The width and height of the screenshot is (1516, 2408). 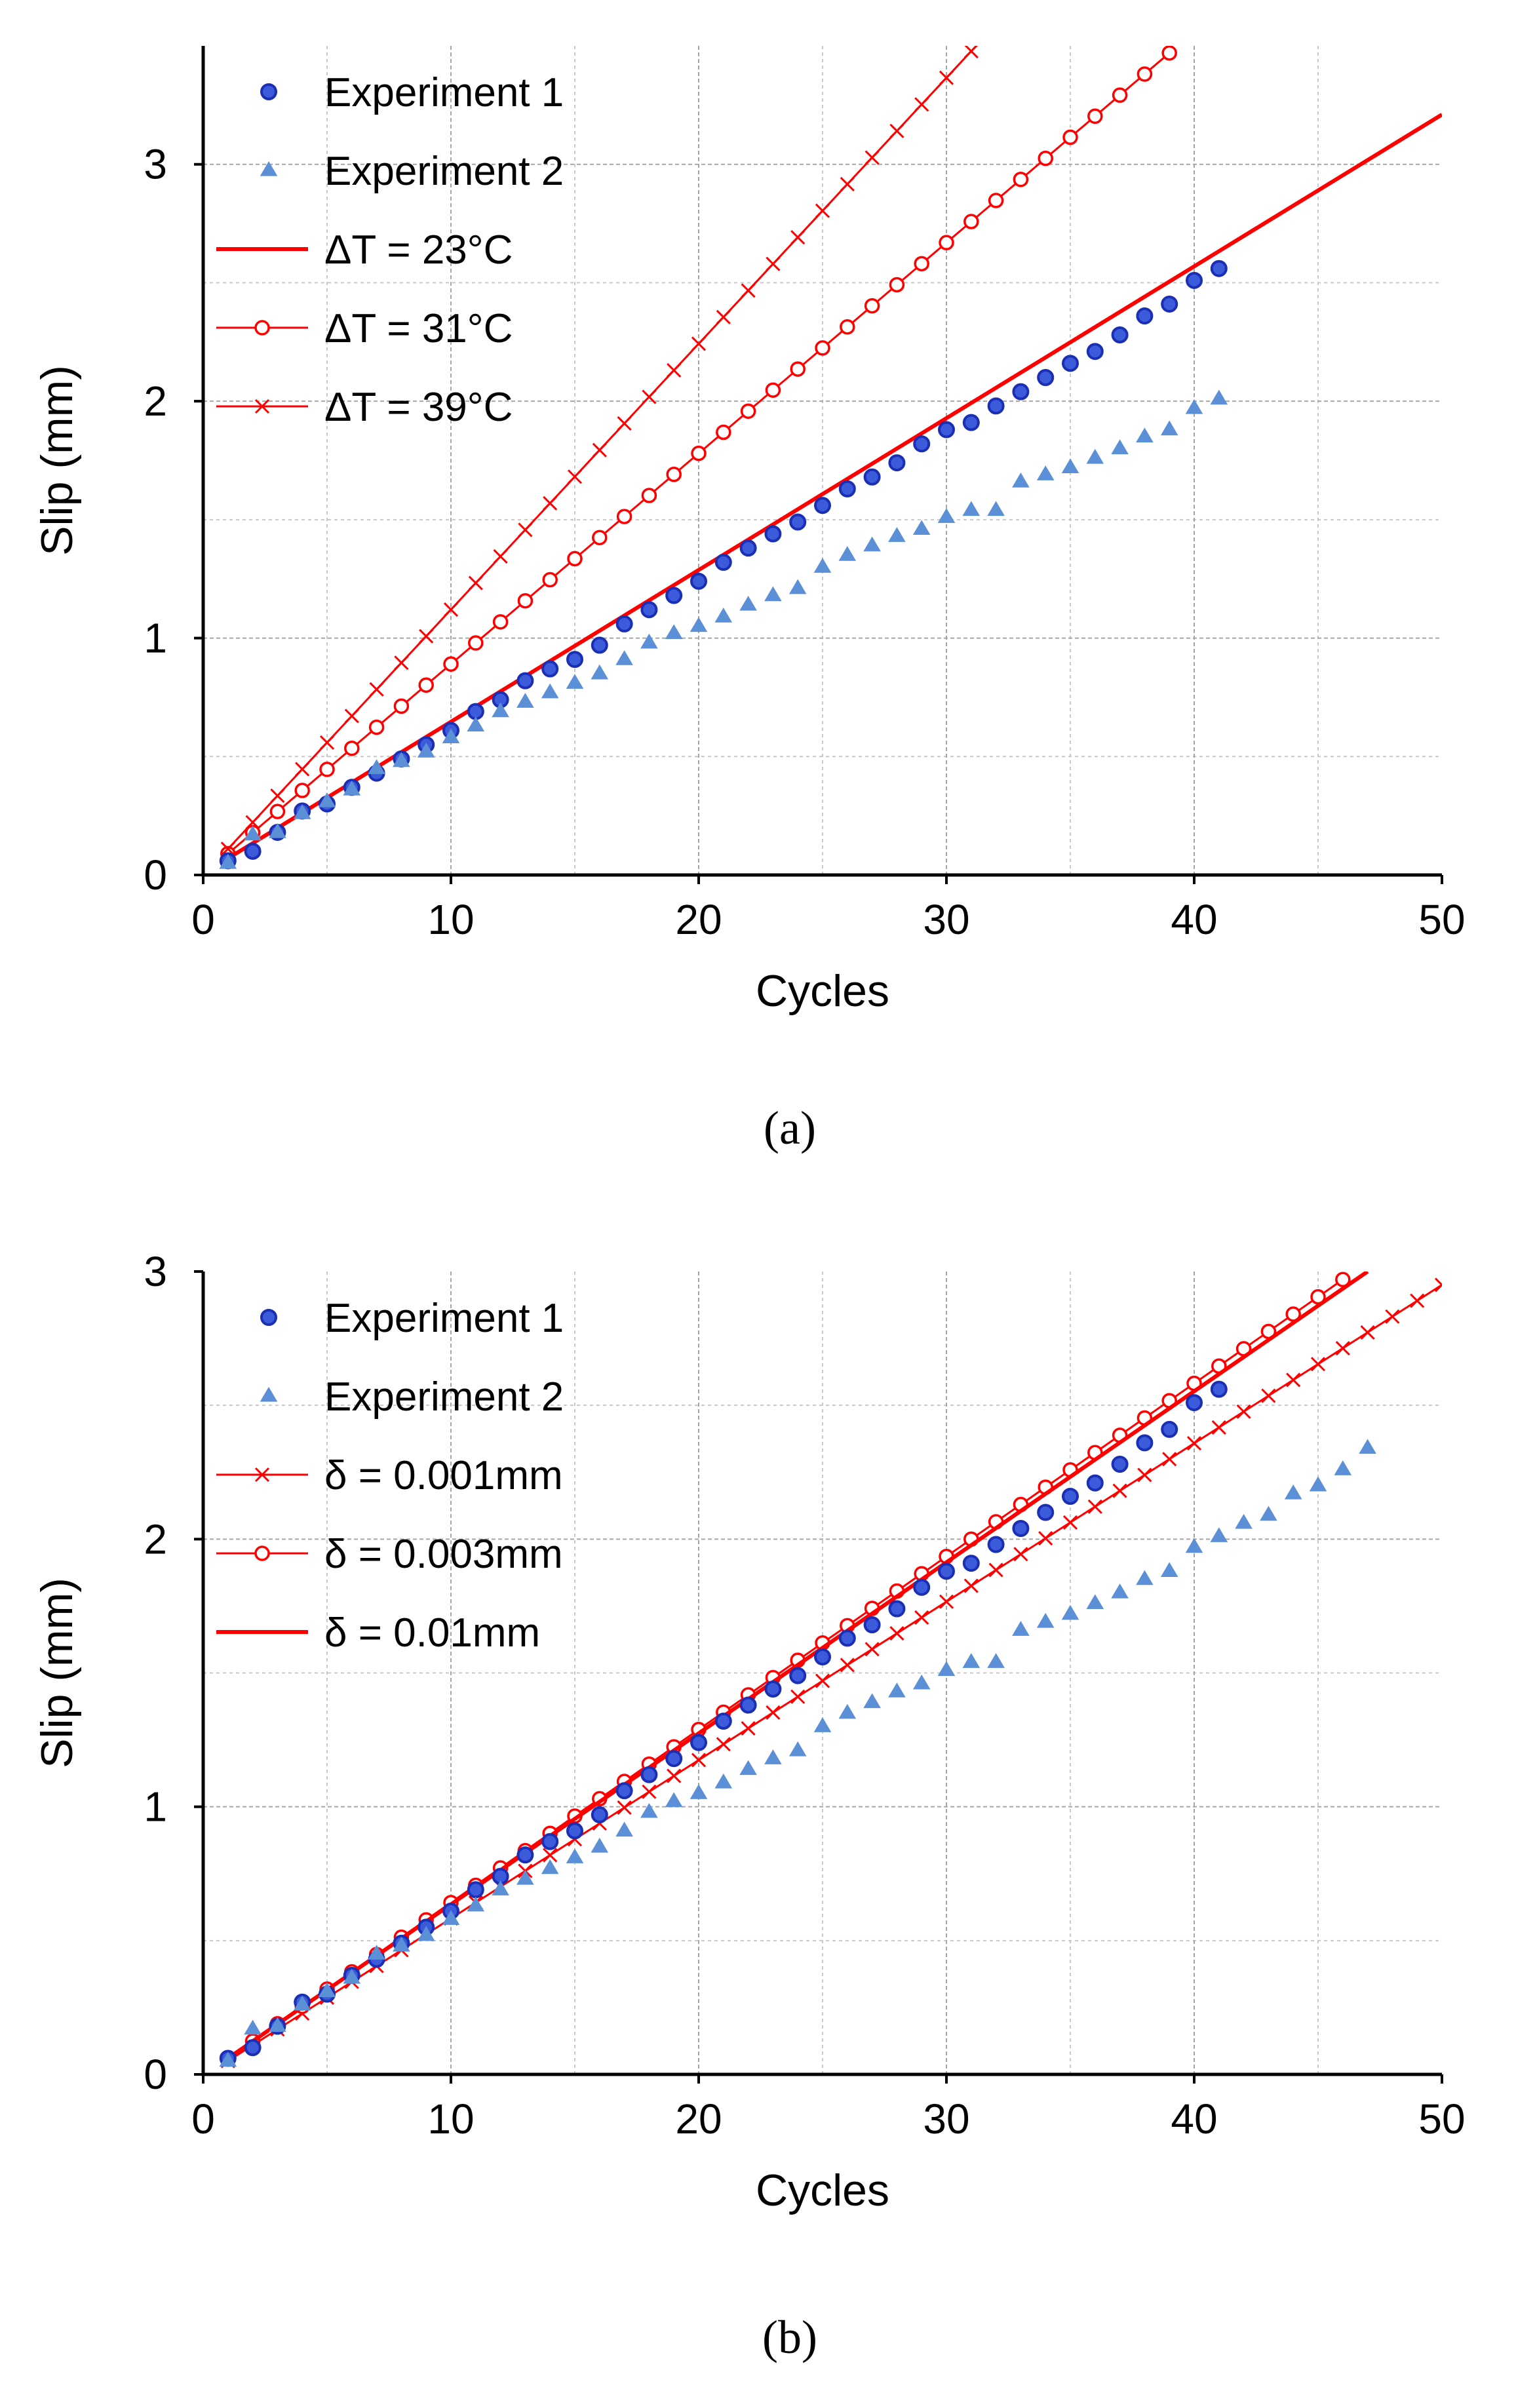 What do you see at coordinates (790, 2337) in the screenshot?
I see `panel-caption: (b)` at bounding box center [790, 2337].